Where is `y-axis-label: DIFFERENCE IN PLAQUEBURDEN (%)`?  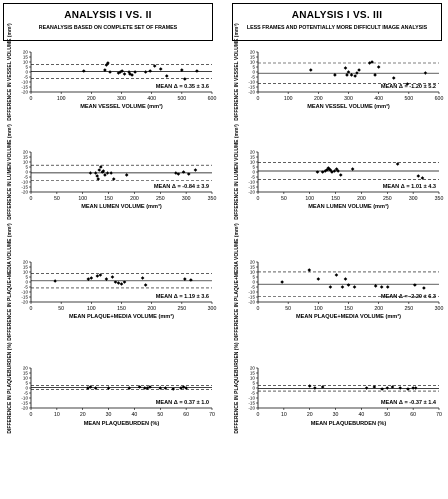 y-axis-label: DIFFERENCE IN PLAQUEBURDEN (%) is located at coordinates (237, 387).